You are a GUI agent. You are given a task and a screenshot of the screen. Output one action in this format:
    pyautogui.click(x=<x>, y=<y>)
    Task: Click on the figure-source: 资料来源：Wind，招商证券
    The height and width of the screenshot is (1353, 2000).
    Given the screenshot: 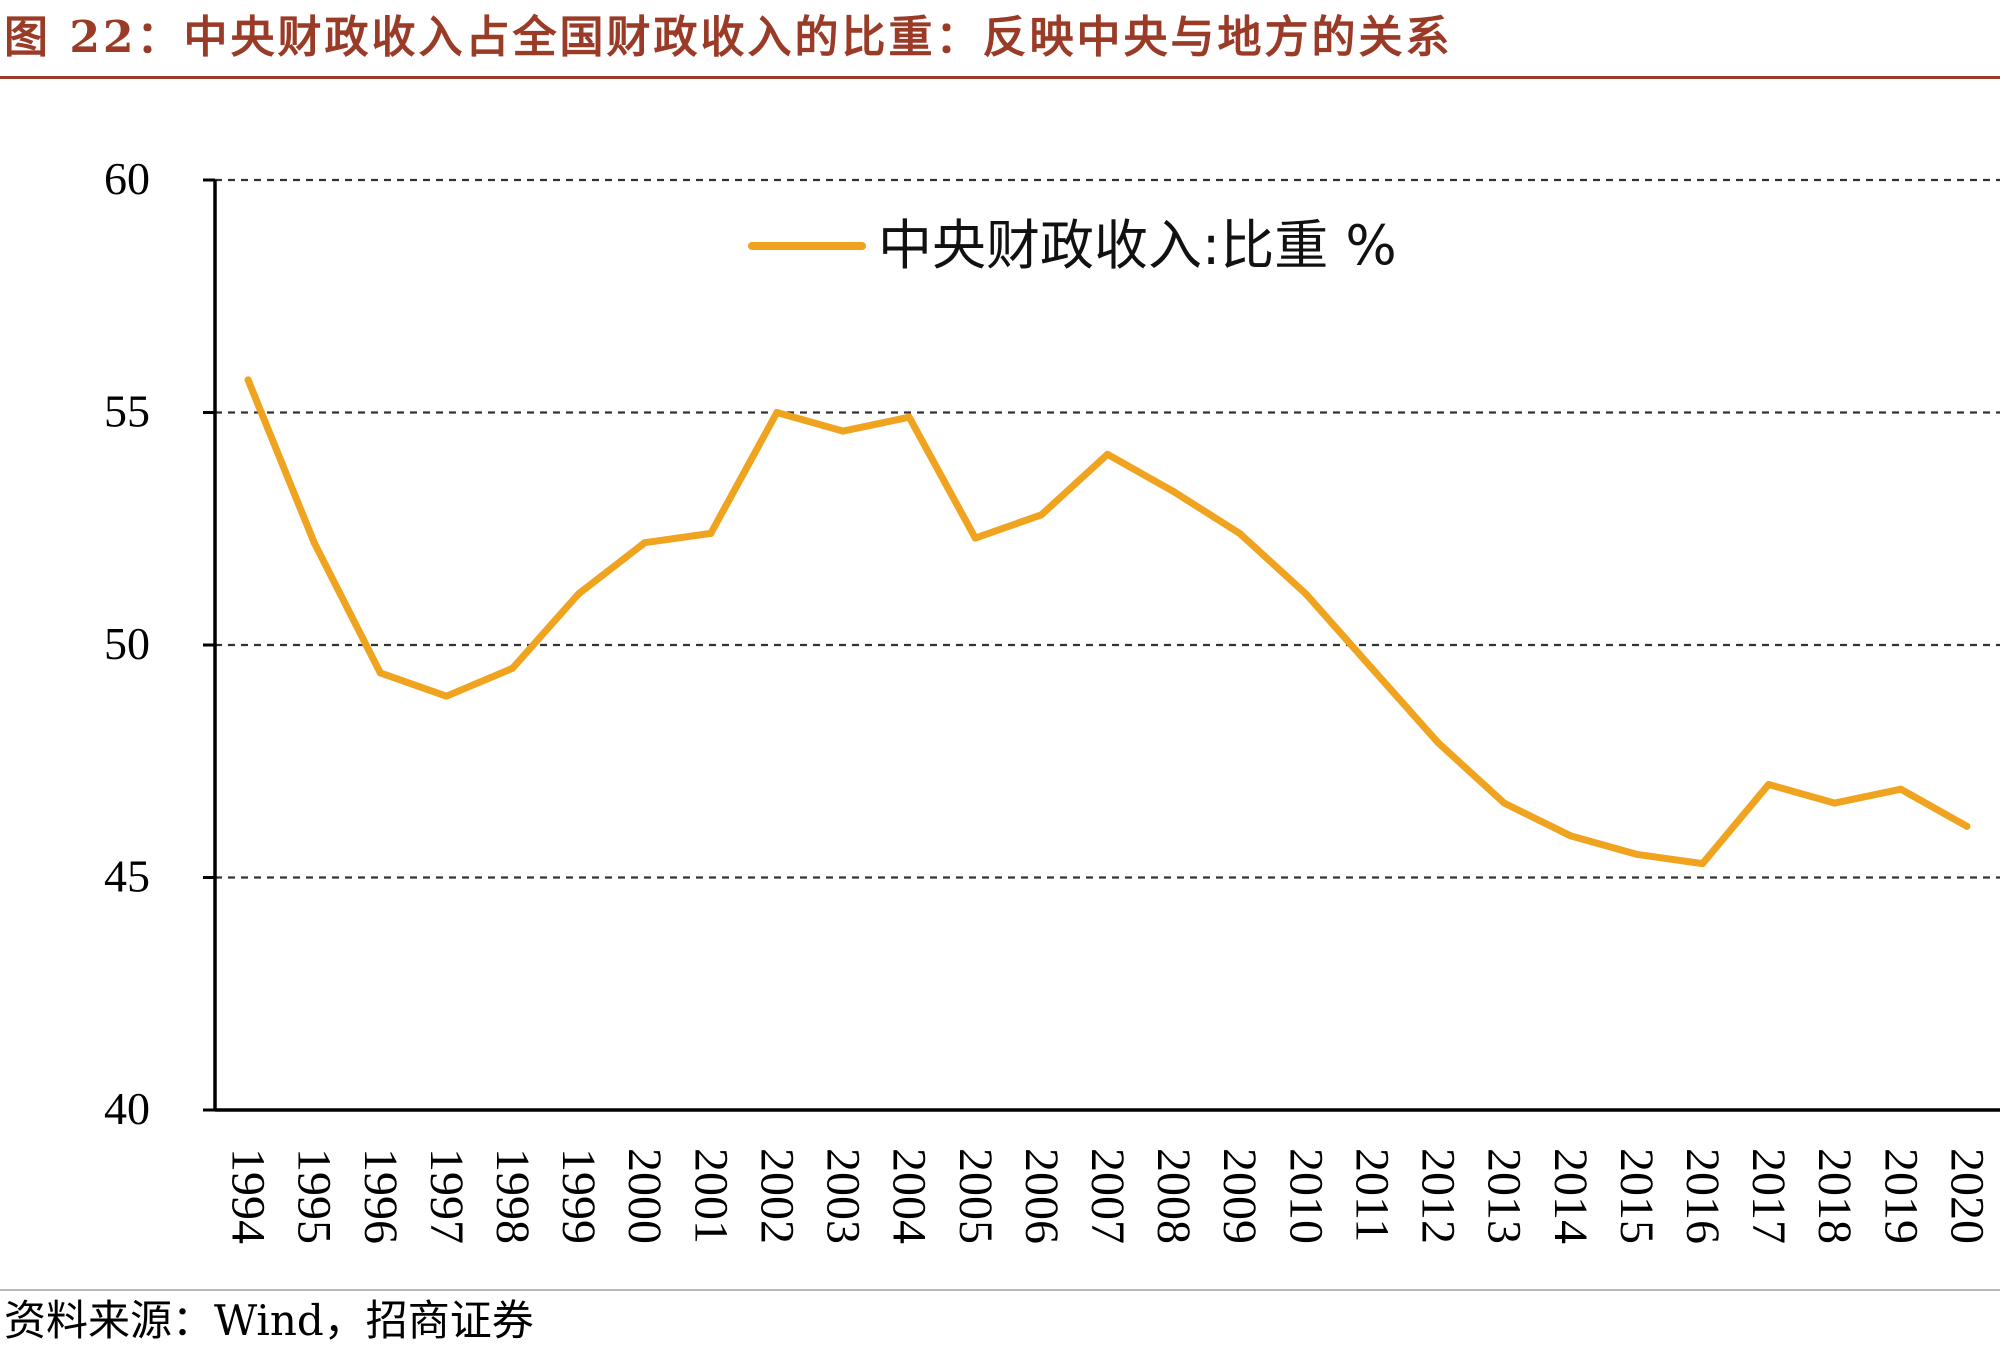 What is the action you would take?
    pyautogui.click(x=269, y=1320)
    